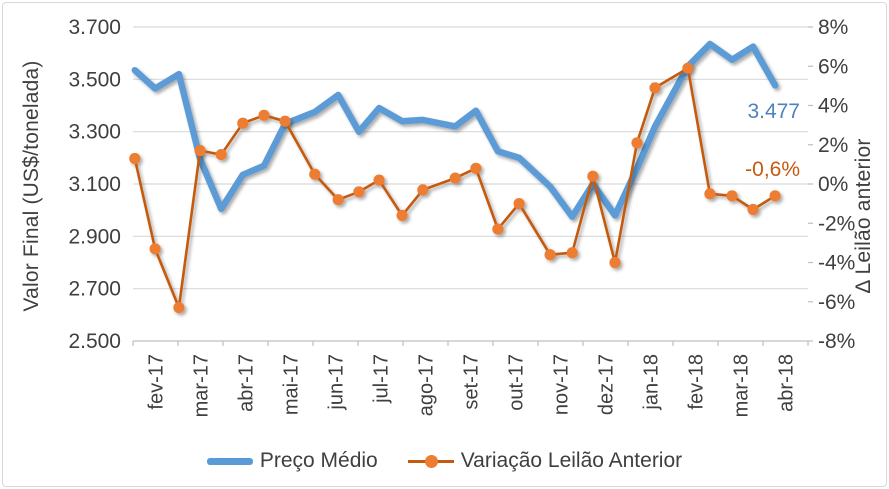  Describe the element at coordinates (382, 379) in the screenshot. I see `x-axis-month-label: jul-17` at that location.